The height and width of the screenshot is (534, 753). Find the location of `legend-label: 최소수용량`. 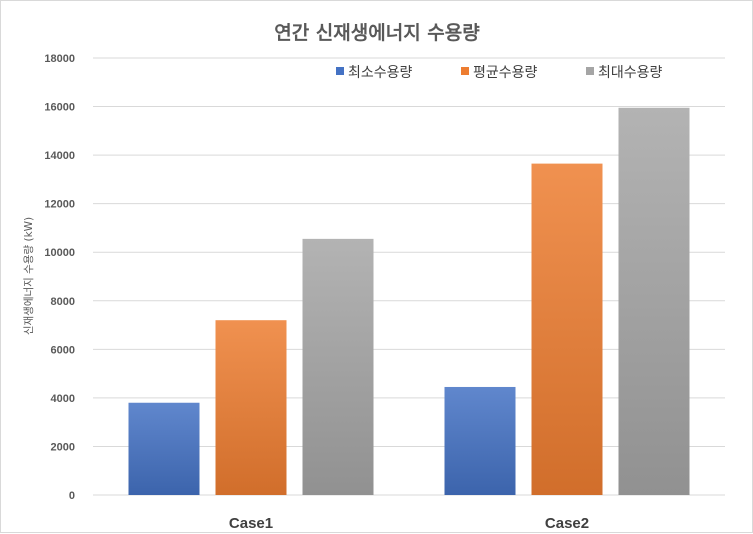

legend-label: 최소수용량 is located at coordinates (380, 73).